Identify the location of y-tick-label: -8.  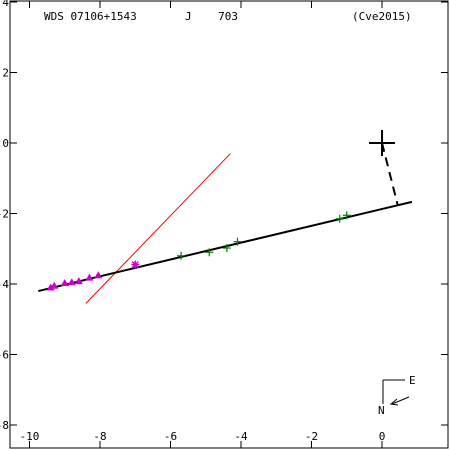
(4, 425).